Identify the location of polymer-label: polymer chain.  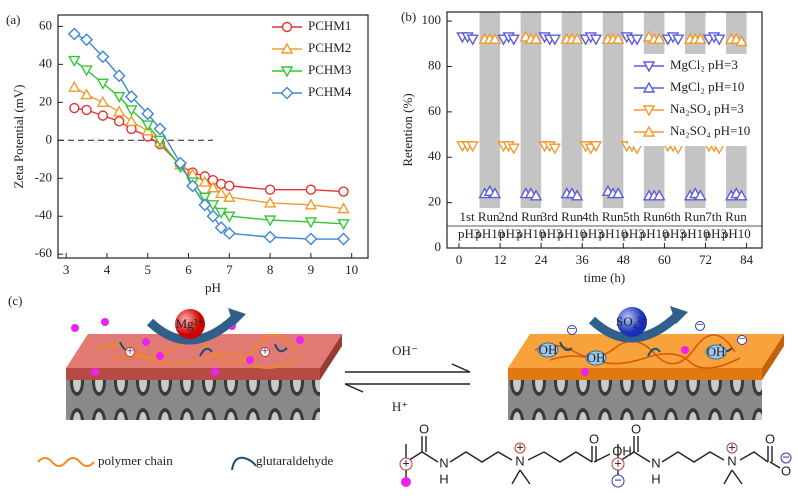
(135, 460).